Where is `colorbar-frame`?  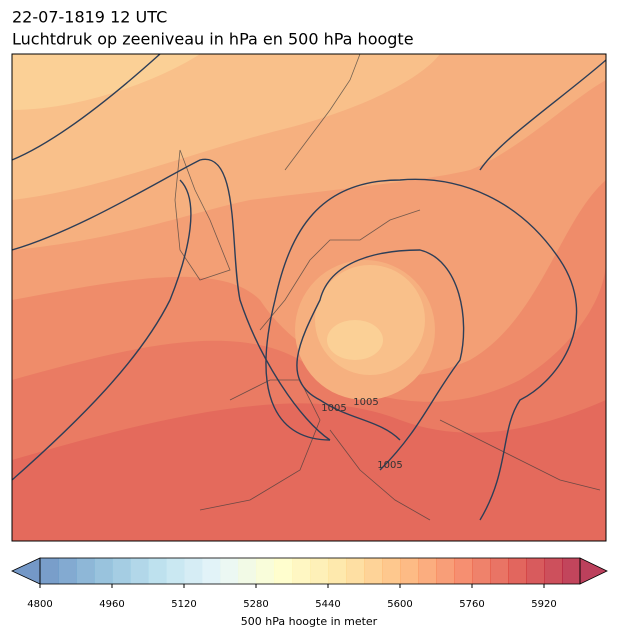
colorbar-frame is located at coordinates (310, 571).